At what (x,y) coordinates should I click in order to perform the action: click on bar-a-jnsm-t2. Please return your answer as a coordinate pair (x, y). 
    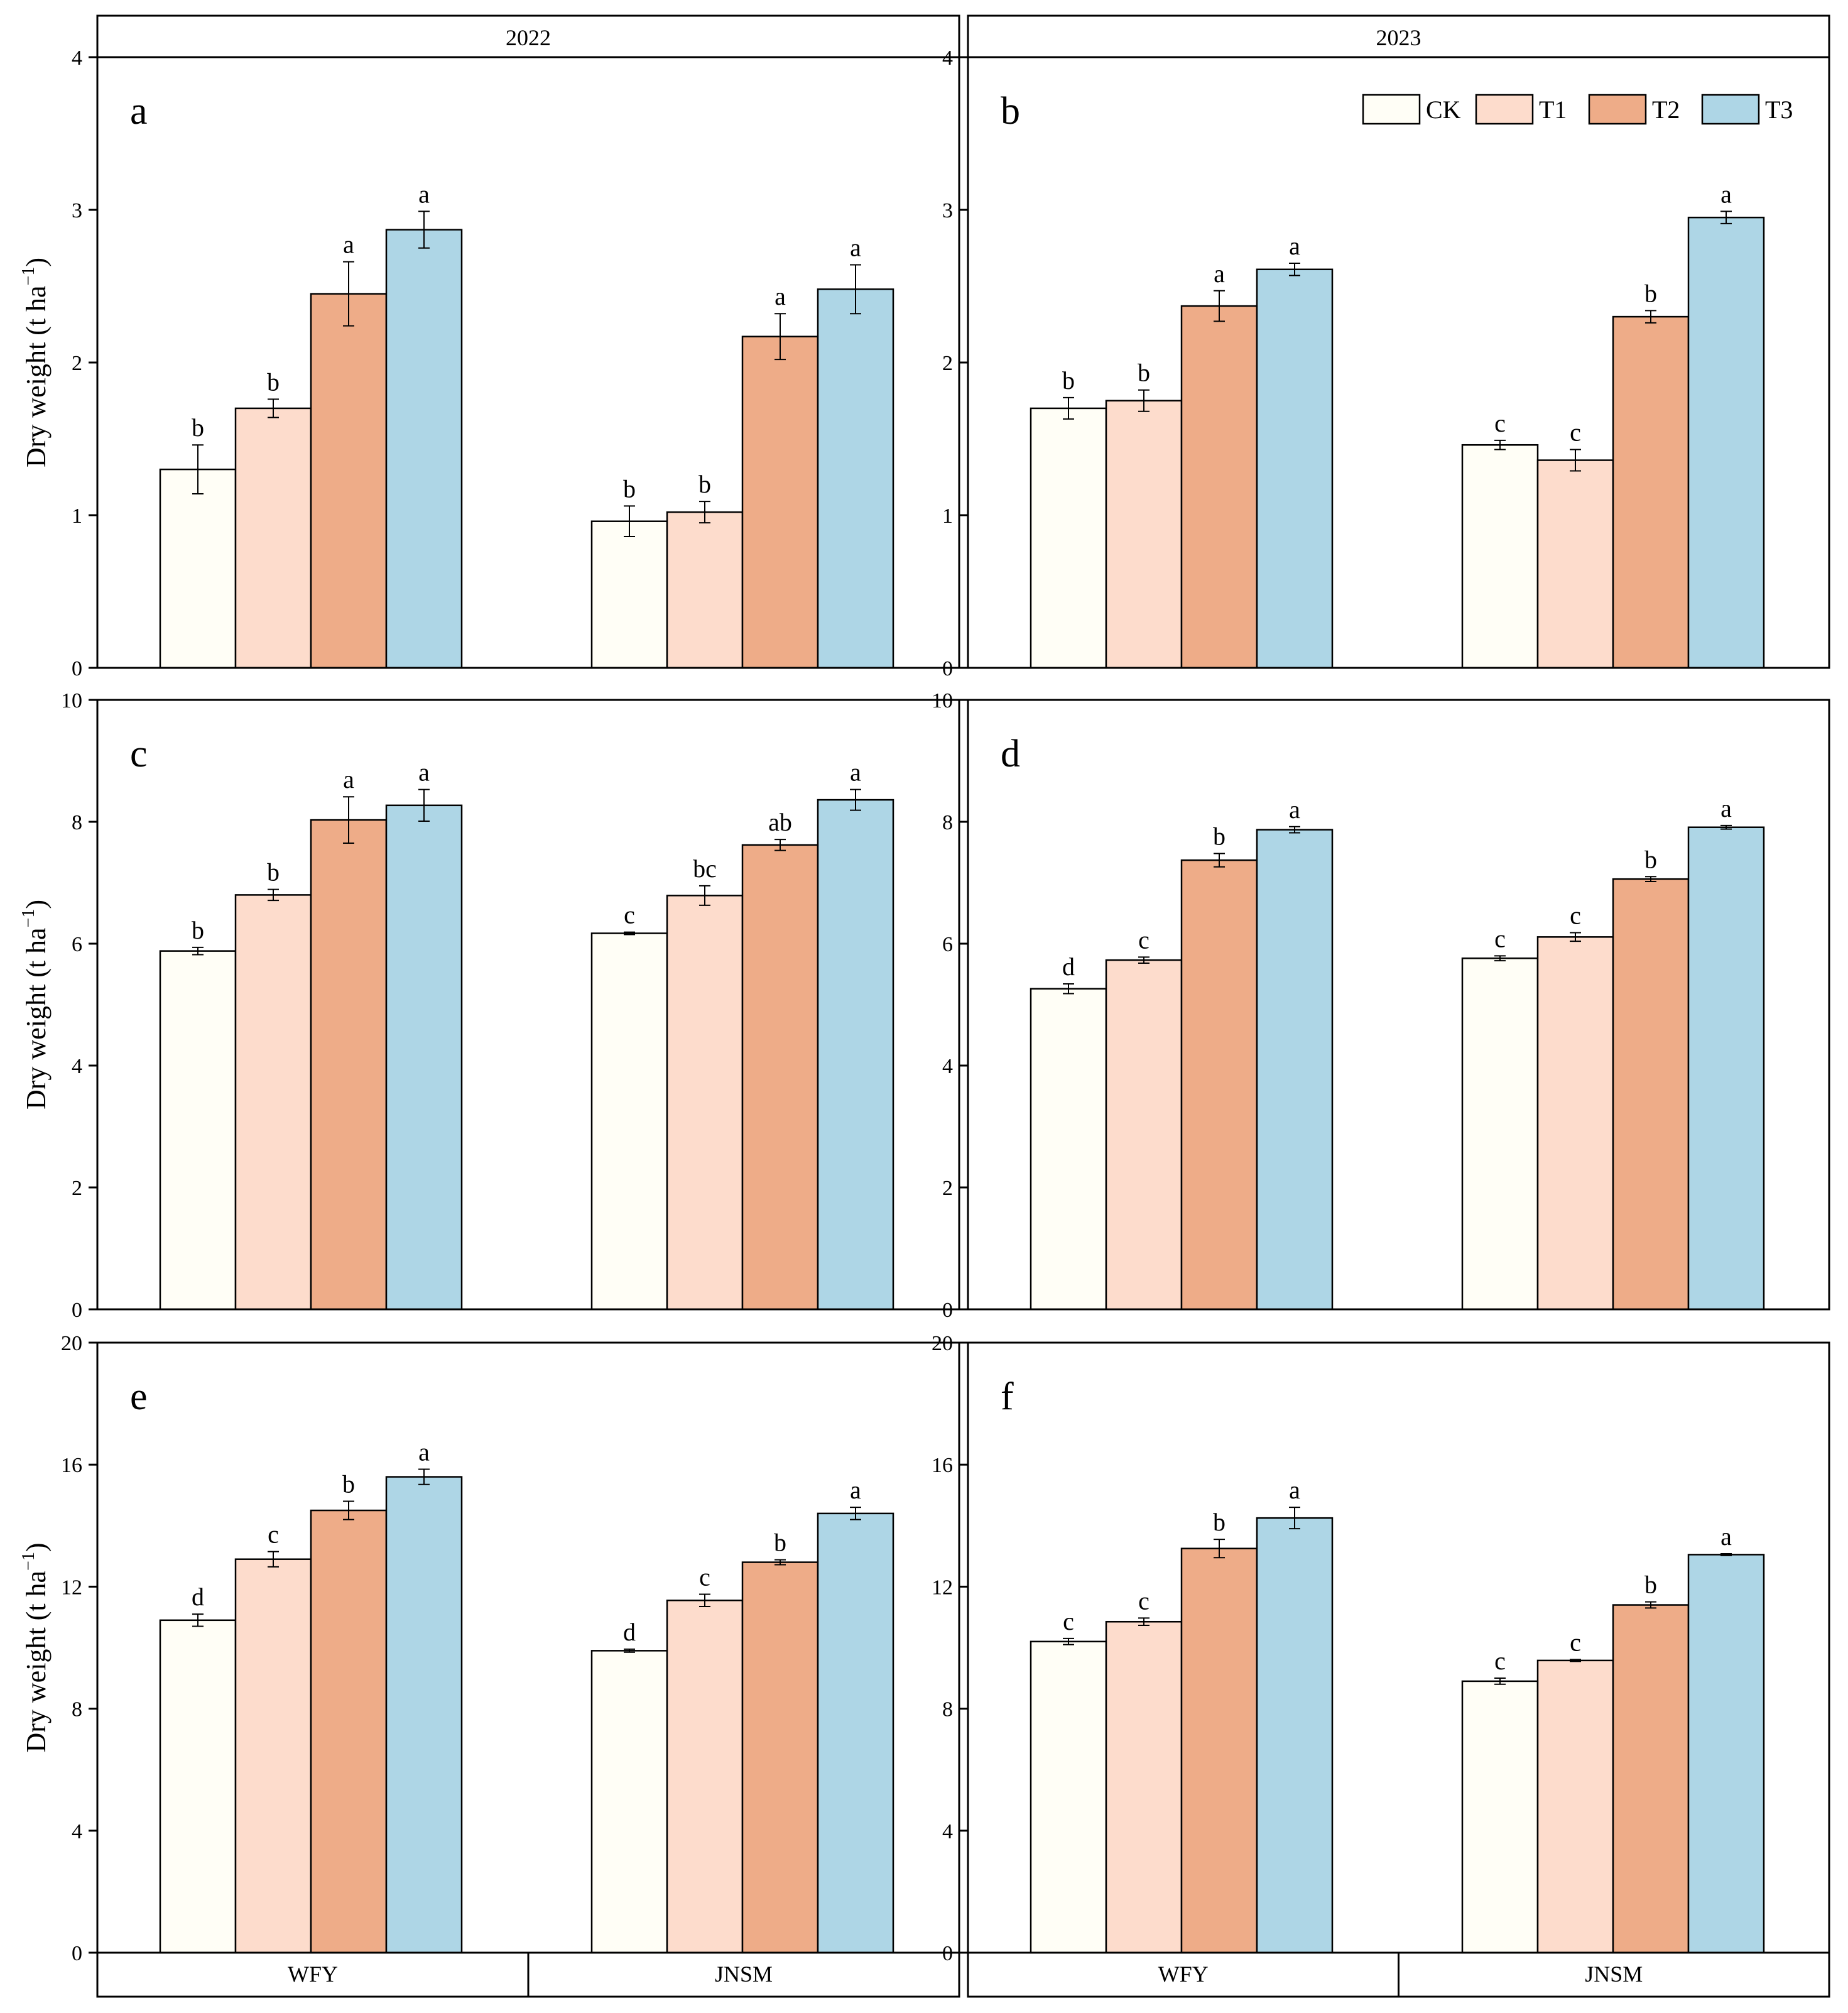
    Looking at the image, I should click on (780, 503).